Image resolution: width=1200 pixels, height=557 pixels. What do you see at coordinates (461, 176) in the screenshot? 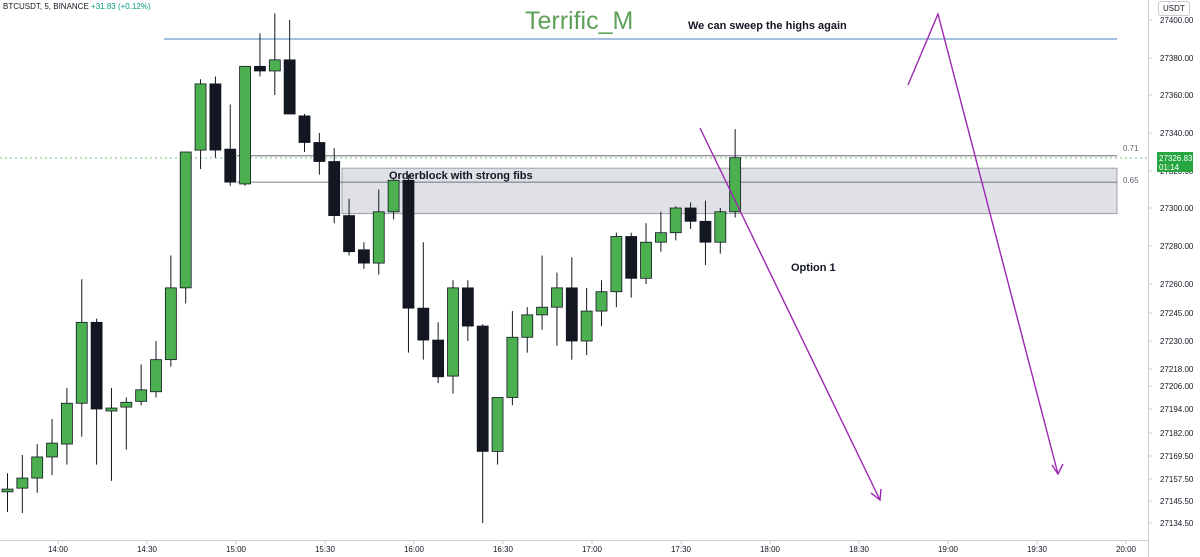
I see `orderblock-label: Orderblock with strong fibs` at bounding box center [461, 176].